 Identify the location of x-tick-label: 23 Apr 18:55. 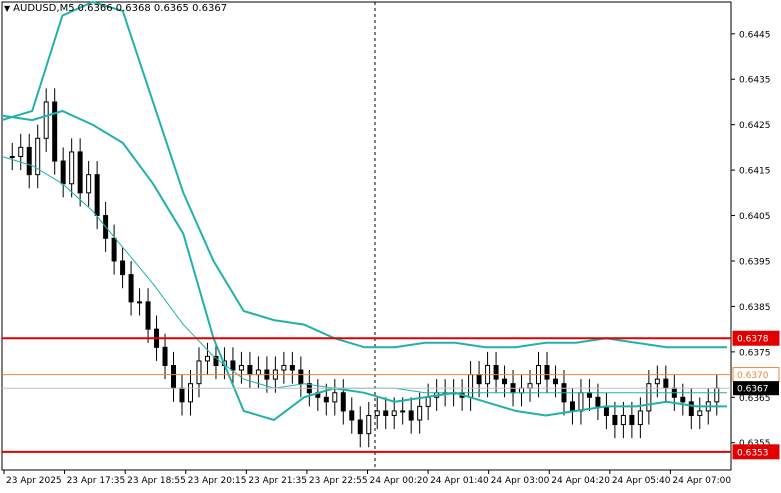
(156, 481).